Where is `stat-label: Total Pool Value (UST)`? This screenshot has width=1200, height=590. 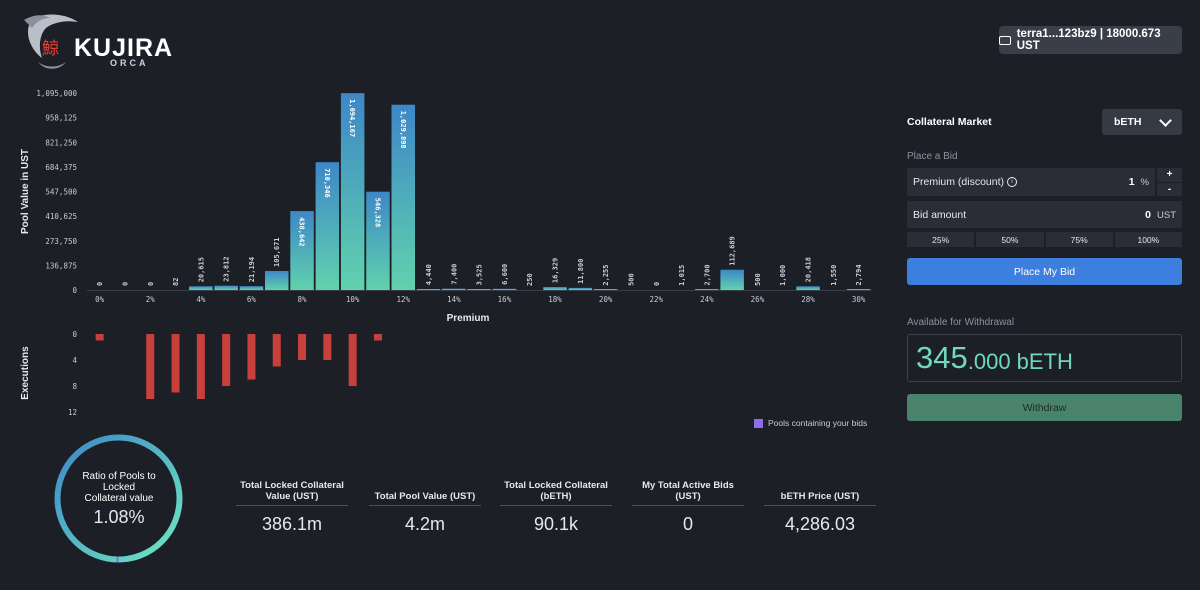
stat-label: Total Pool Value (UST) is located at coordinates (425, 496).